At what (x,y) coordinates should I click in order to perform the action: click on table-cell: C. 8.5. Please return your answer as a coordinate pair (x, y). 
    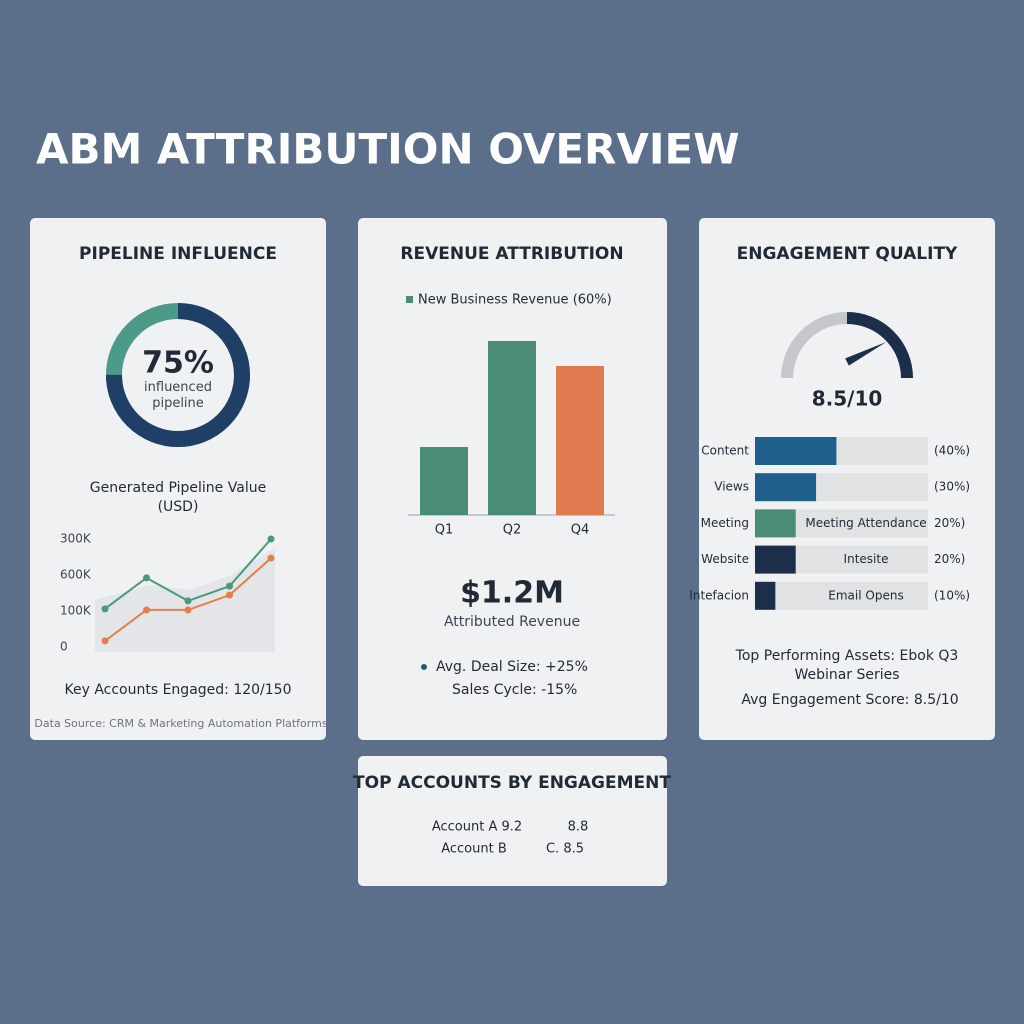
    Looking at the image, I should click on (565, 849).